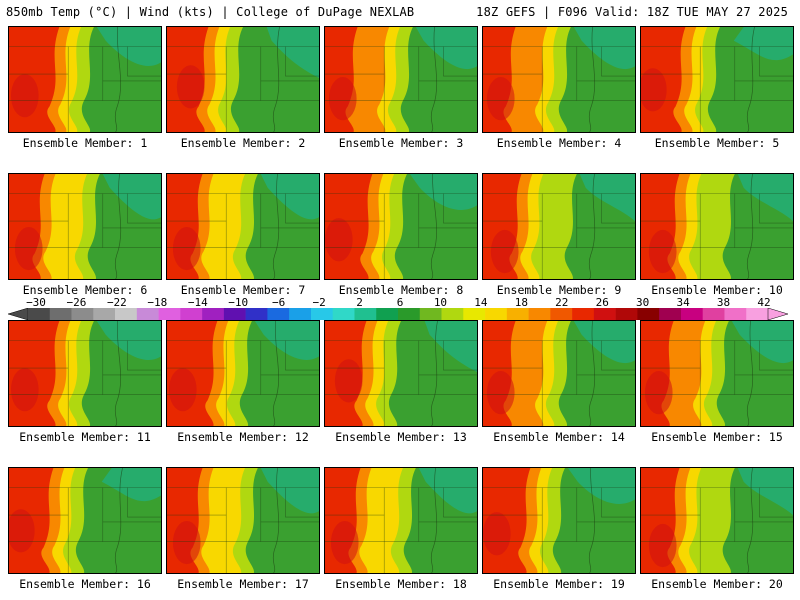 The width and height of the screenshot is (800, 600). What do you see at coordinates (243, 437) in the screenshot?
I see `ensemble-member-label: Ensemble Member: 12` at bounding box center [243, 437].